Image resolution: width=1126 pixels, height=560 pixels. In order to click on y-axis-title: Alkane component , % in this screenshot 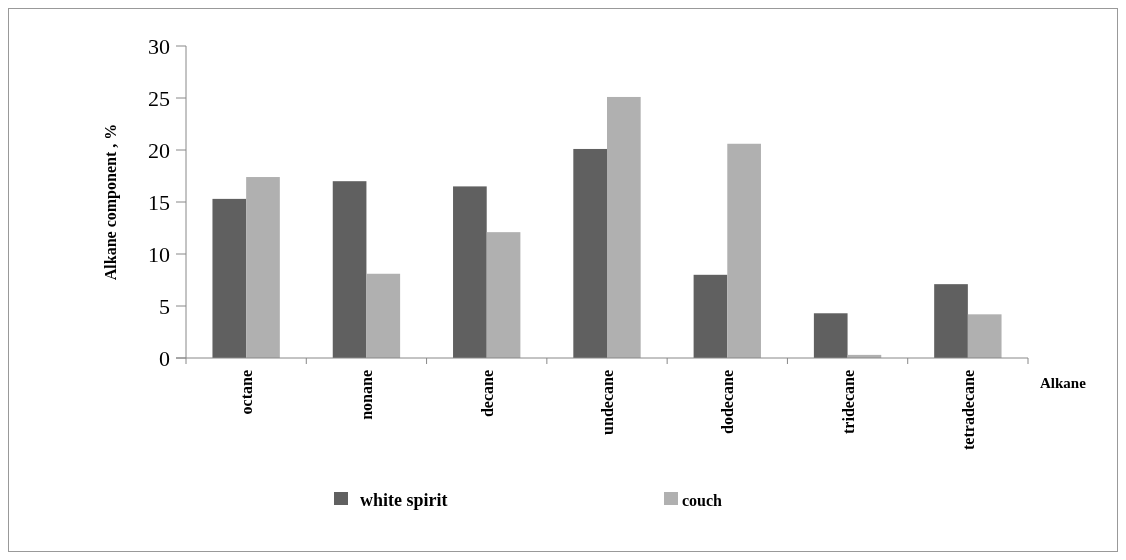, I will do `click(111, 202)`.